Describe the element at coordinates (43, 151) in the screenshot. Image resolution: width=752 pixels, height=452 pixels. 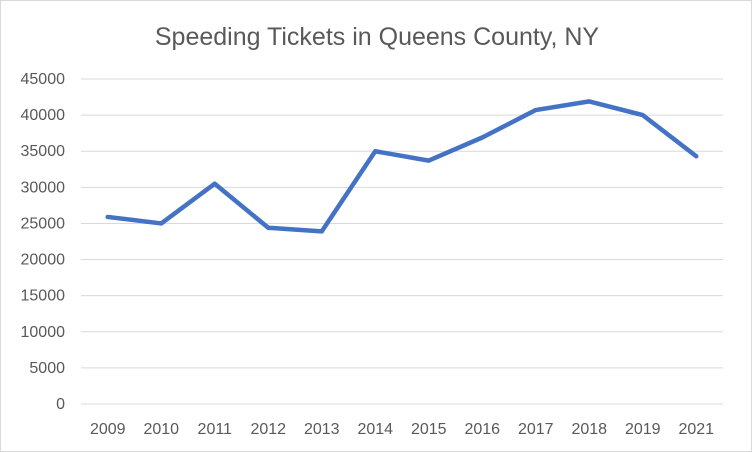
I see `y-tick-label: 35000` at that location.